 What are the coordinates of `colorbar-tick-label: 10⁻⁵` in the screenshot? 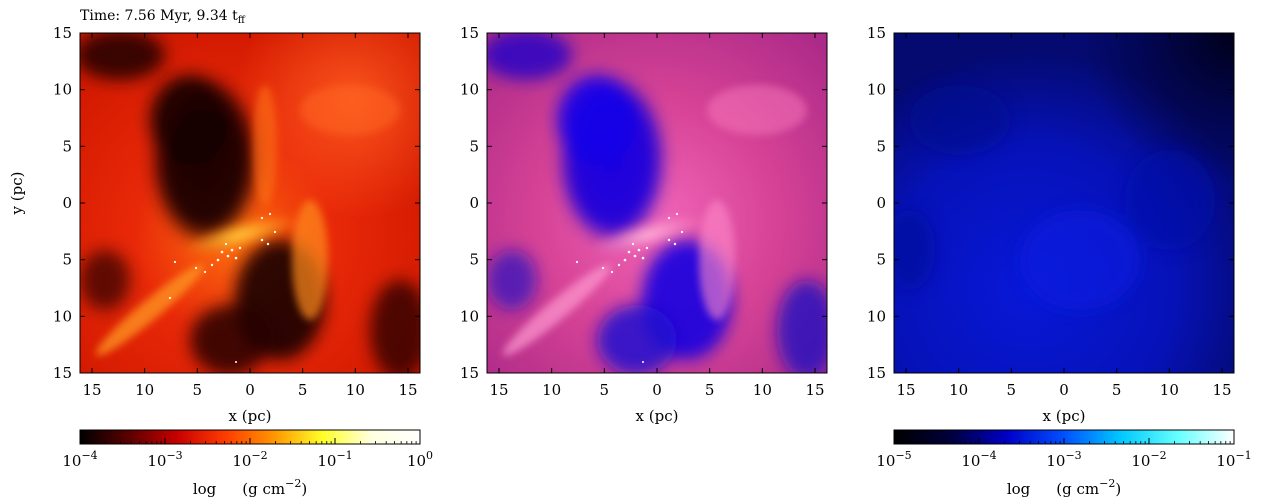 It's located at (893, 459).